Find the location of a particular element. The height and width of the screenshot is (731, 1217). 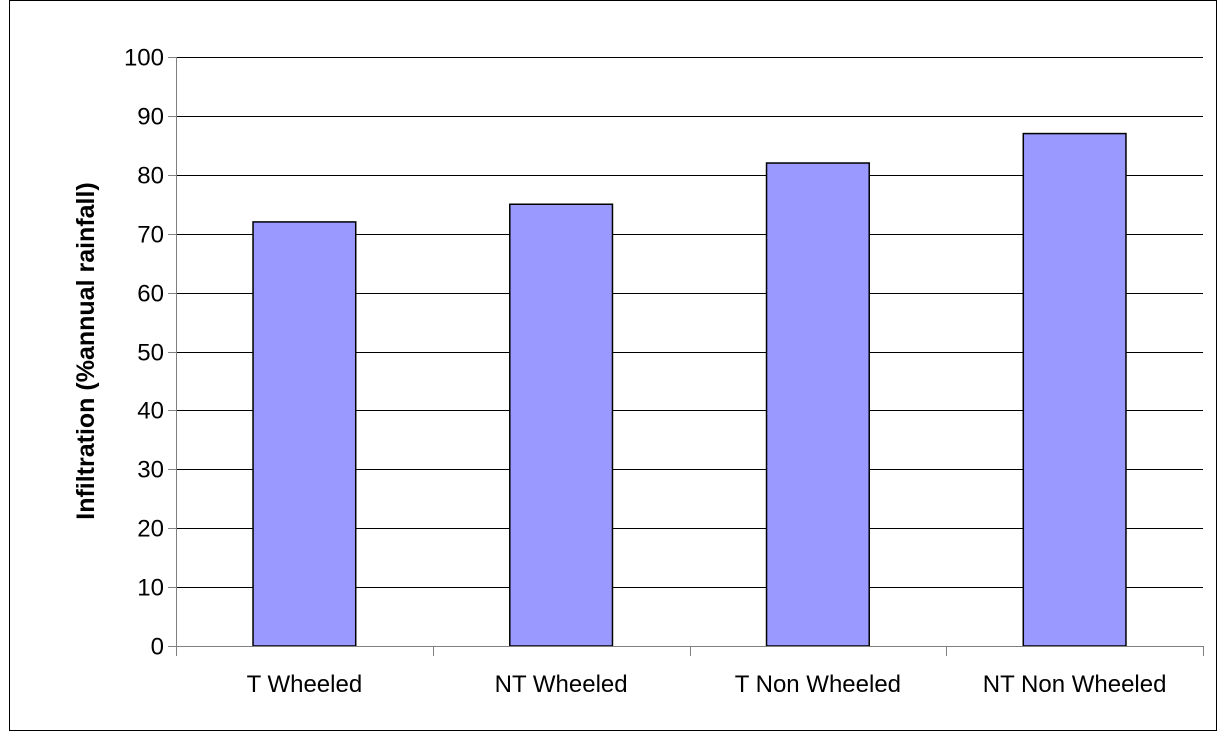

y-tick-label: 100 is located at coordinates (144, 58).